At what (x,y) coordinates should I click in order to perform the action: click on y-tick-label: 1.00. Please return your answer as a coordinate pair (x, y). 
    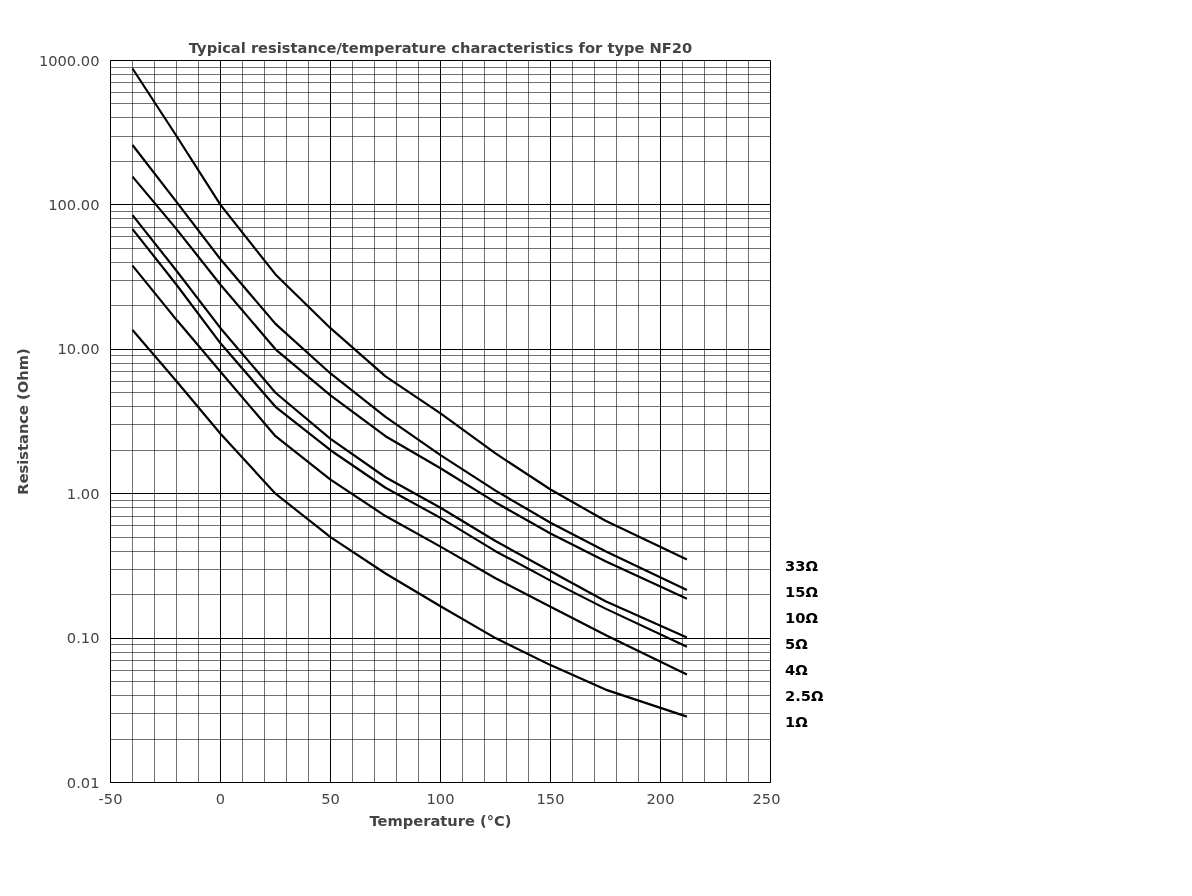
    Looking at the image, I should click on (83, 493).